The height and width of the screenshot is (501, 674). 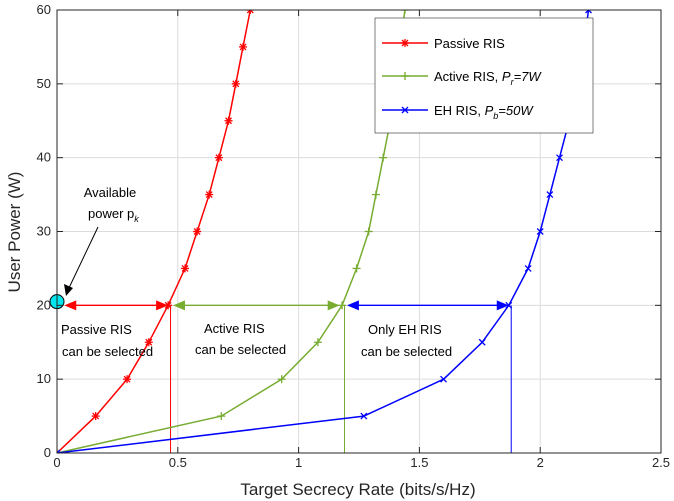 I want to click on eh-region-label-2: can be selected, so click(x=406, y=351).